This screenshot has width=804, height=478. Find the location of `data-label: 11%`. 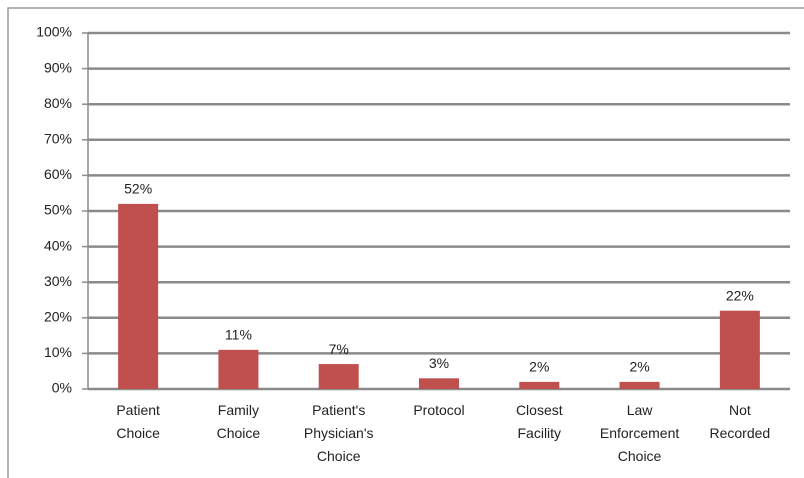

data-label: 11% is located at coordinates (238, 335).